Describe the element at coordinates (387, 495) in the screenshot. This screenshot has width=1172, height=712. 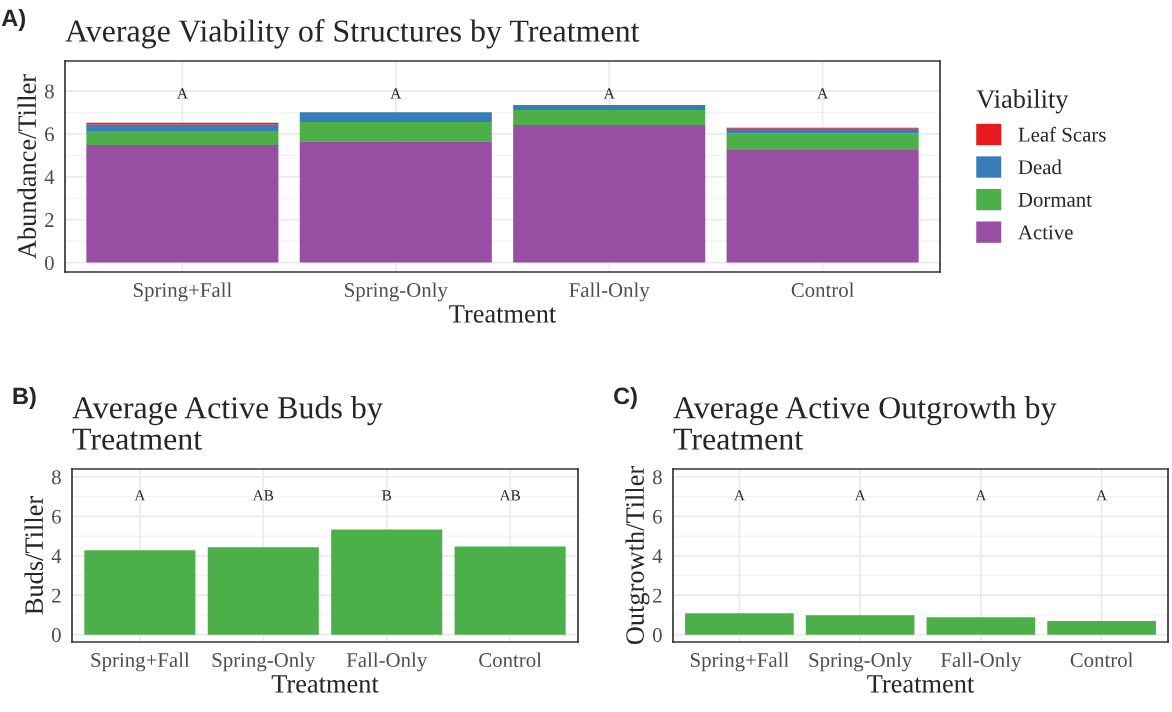
I see `annotation: B` at that location.